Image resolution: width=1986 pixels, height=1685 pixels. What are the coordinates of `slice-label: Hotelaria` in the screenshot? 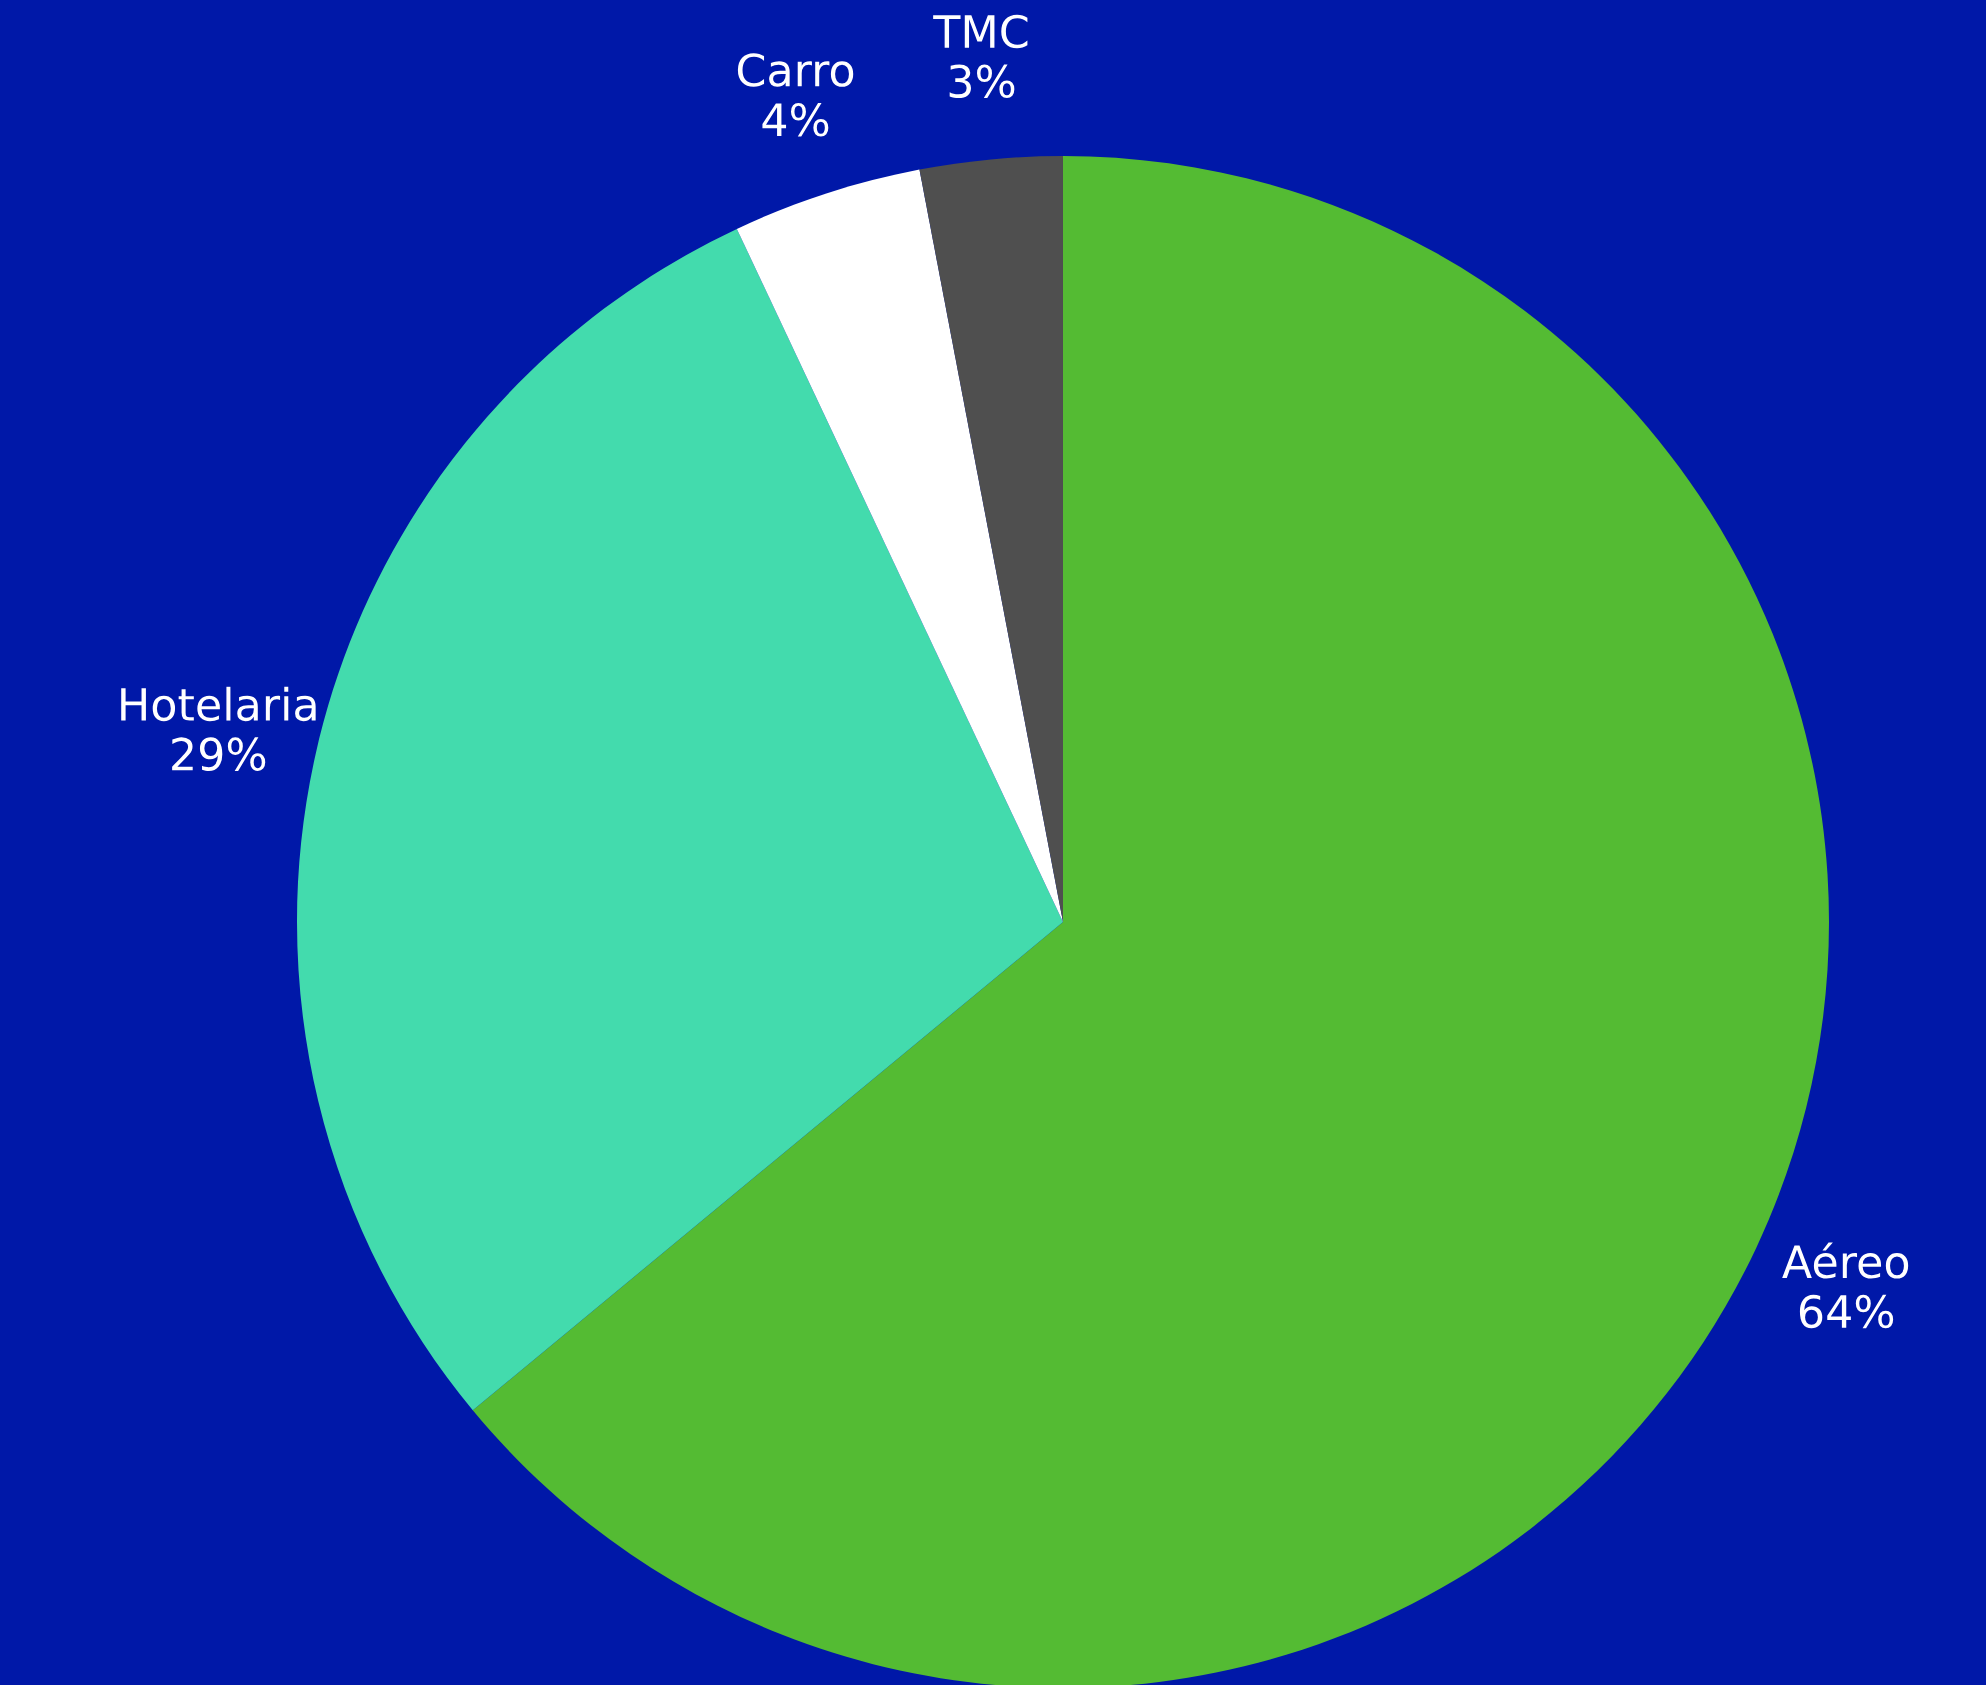 It's located at (218, 704).